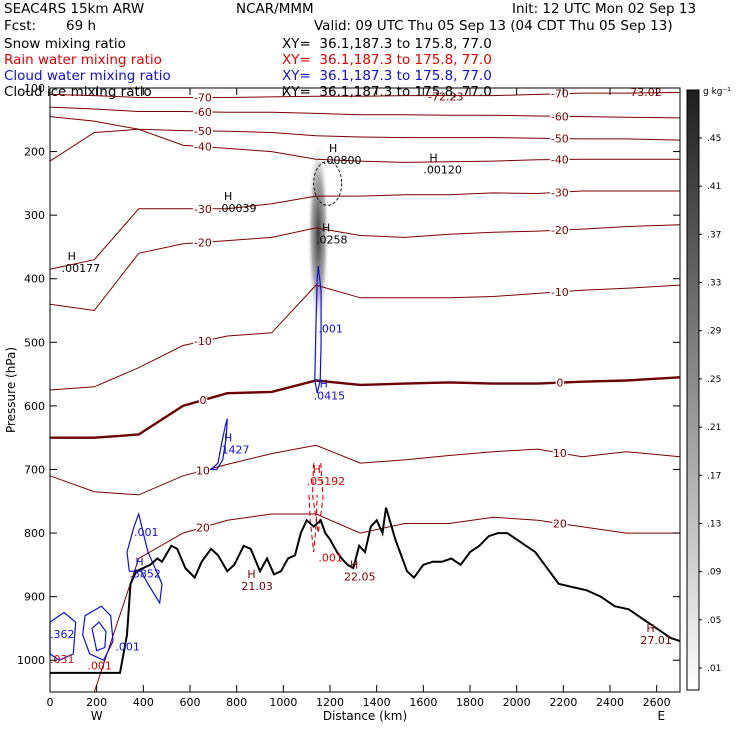 The height and width of the screenshot is (740, 740). Describe the element at coordinates (610, 702) in the screenshot. I see `x-tick-label: 2400` at that location.